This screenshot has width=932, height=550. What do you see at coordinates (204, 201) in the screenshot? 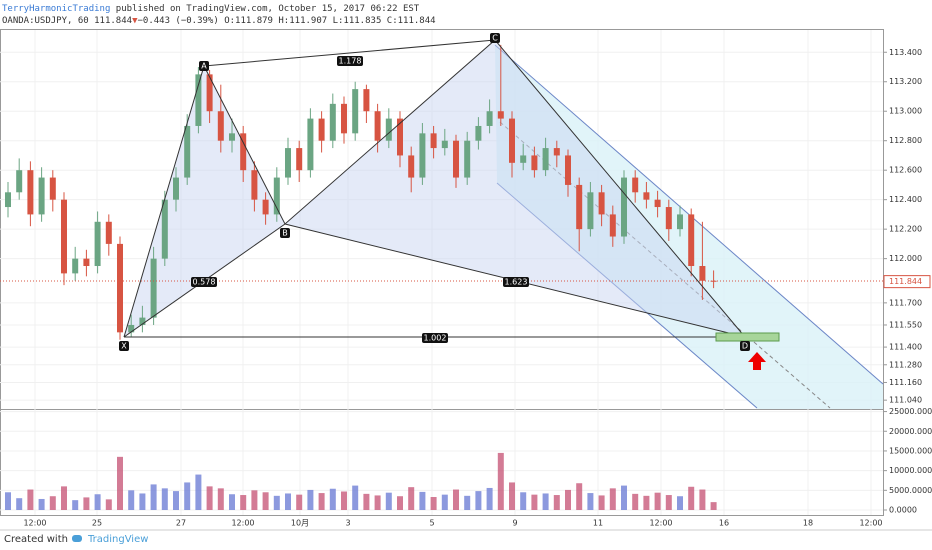
I see `xab-fill` at bounding box center [204, 201].